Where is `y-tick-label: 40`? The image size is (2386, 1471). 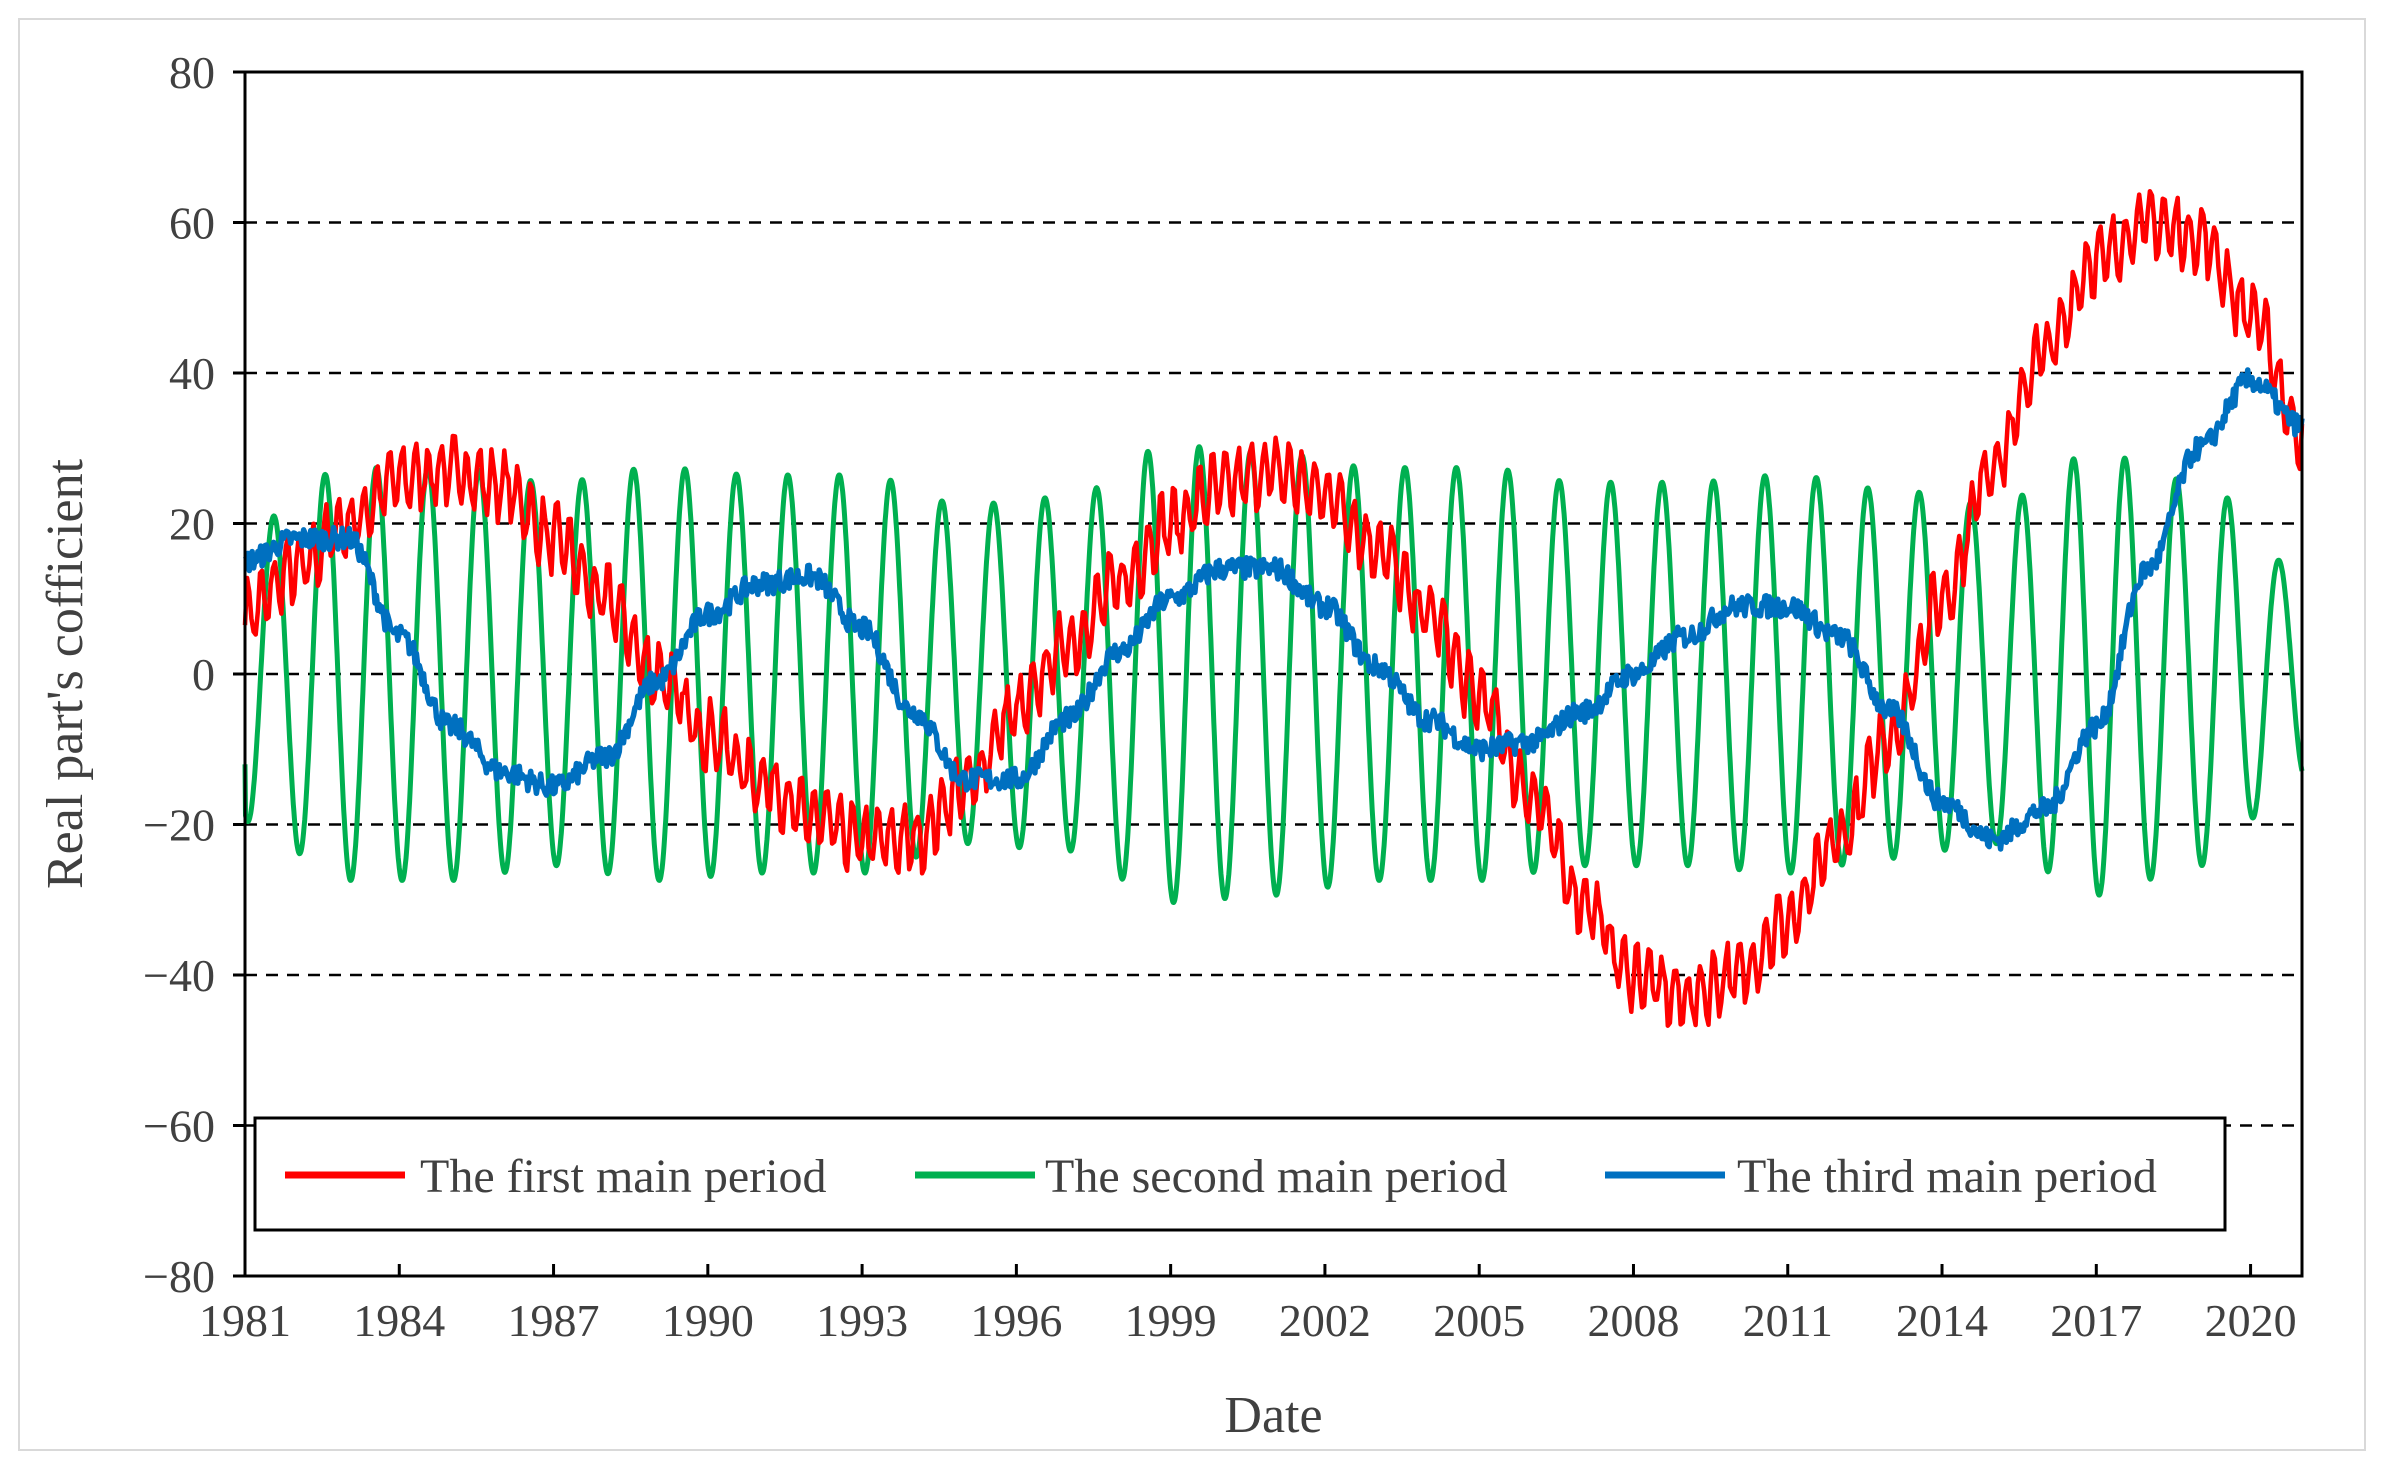
y-tick-label: 40 is located at coordinates (192, 373).